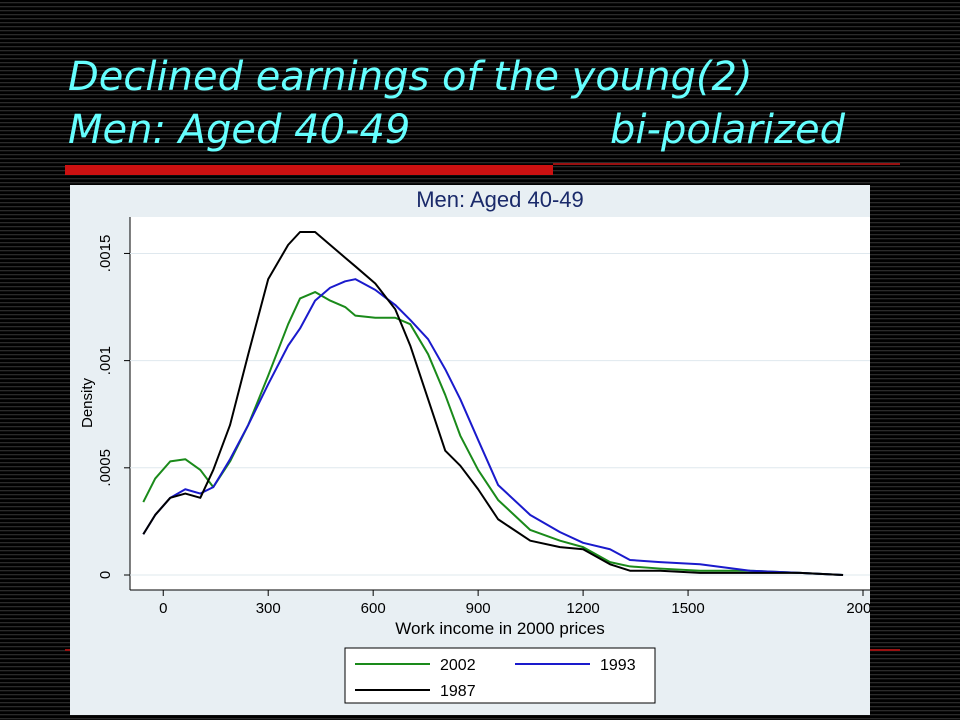 The height and width of the screenshot is (720, 960). I want to click on x-tick-label: 0, so click(163, 608).